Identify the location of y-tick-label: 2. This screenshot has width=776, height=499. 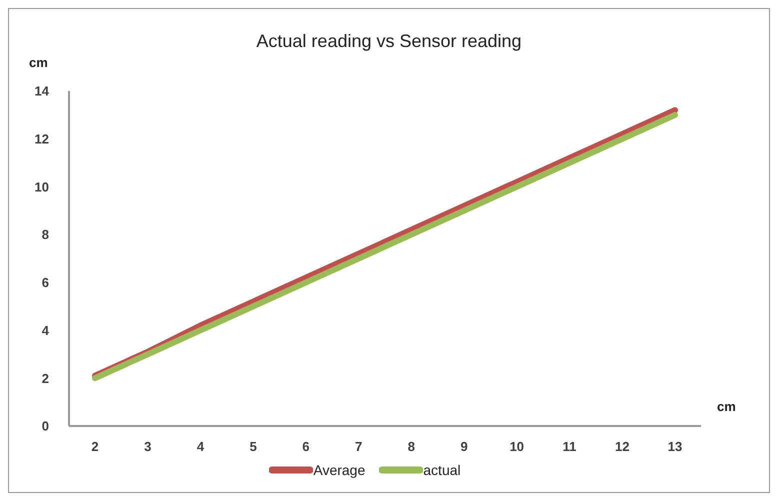
(45, 378).